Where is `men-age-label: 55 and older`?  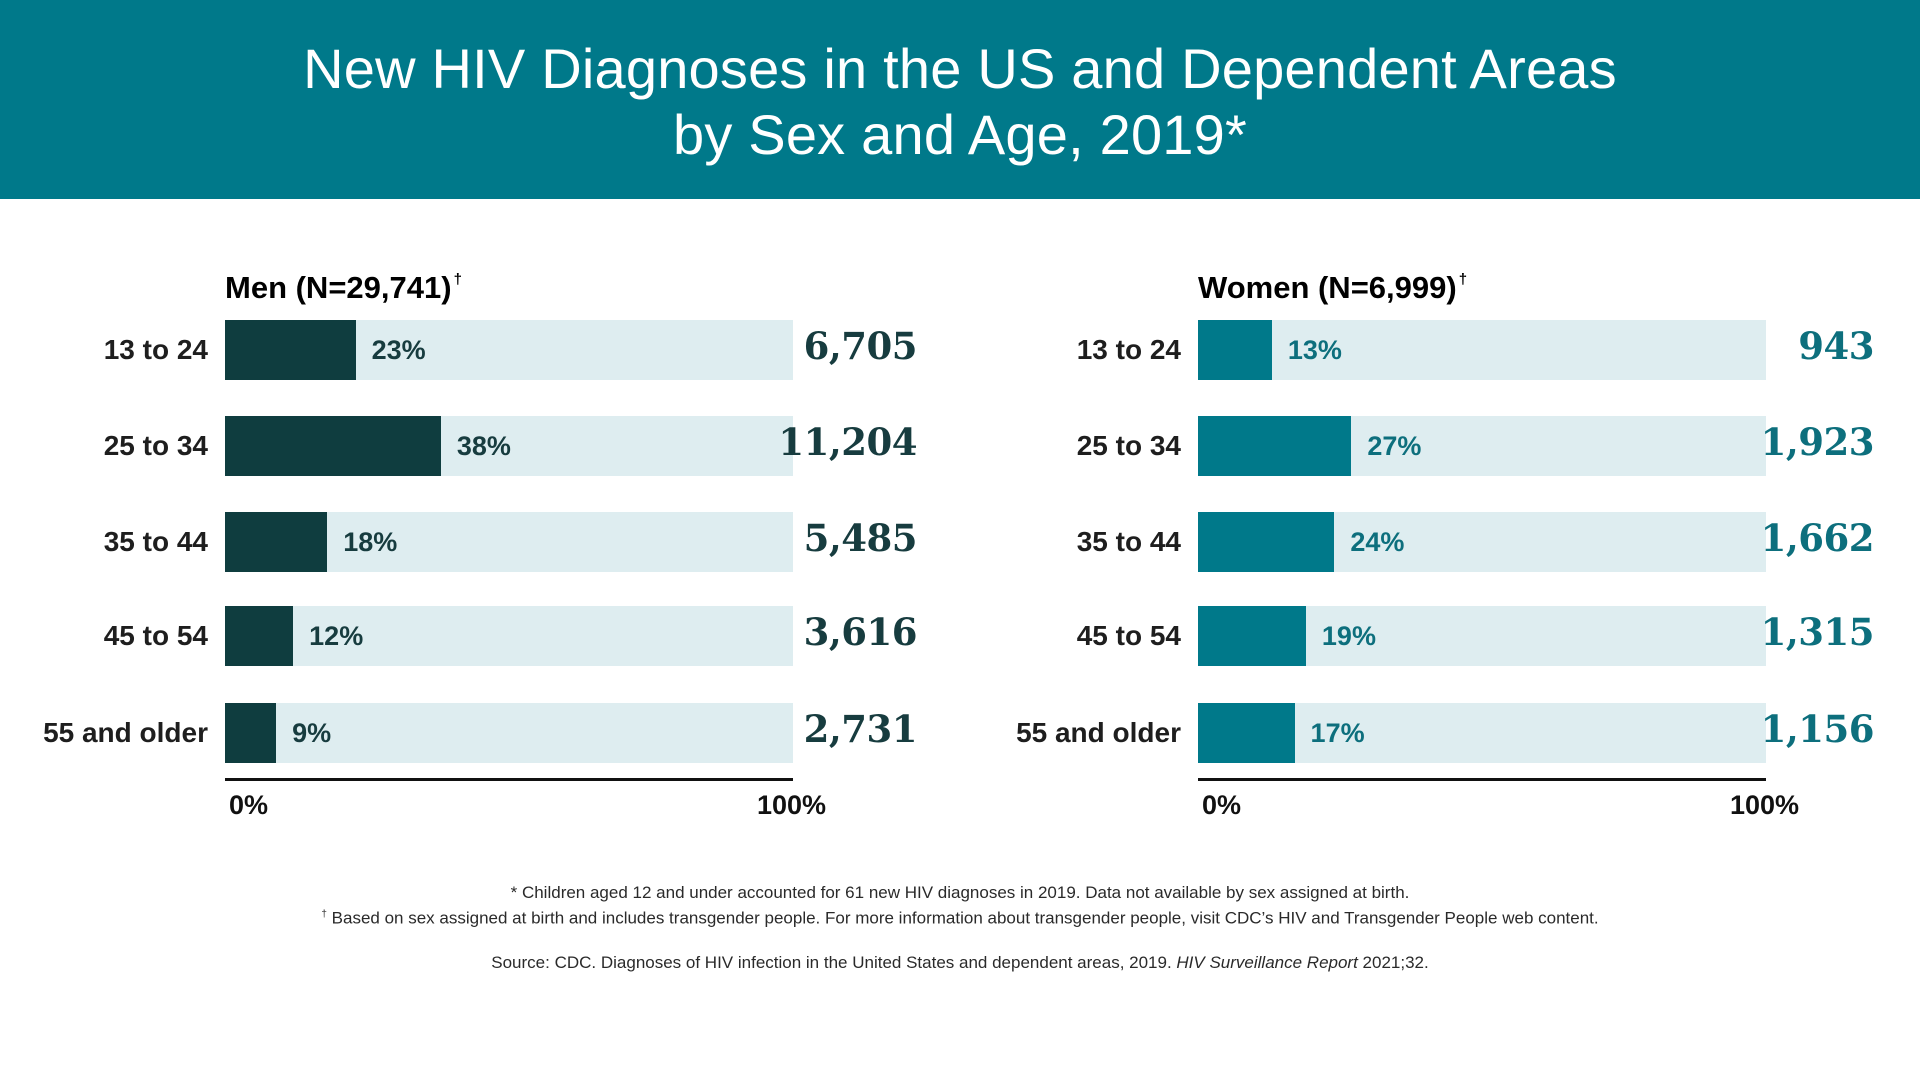
men-age-label: 55 and older is located at coordinates (125, 732).